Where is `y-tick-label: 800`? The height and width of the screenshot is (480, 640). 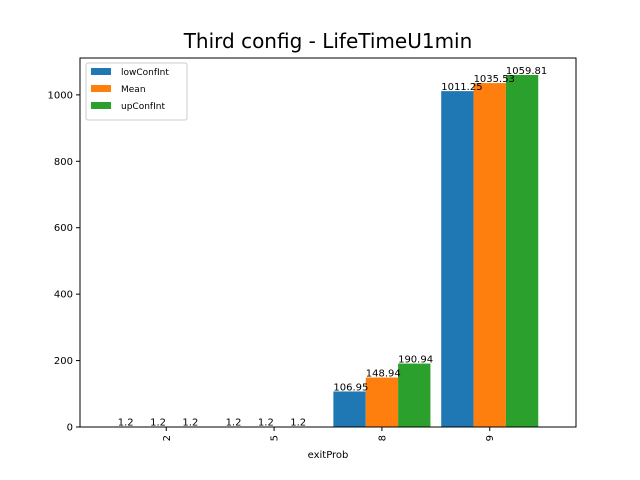 y-tick-label: 800 is located at coordinates (63, 162).